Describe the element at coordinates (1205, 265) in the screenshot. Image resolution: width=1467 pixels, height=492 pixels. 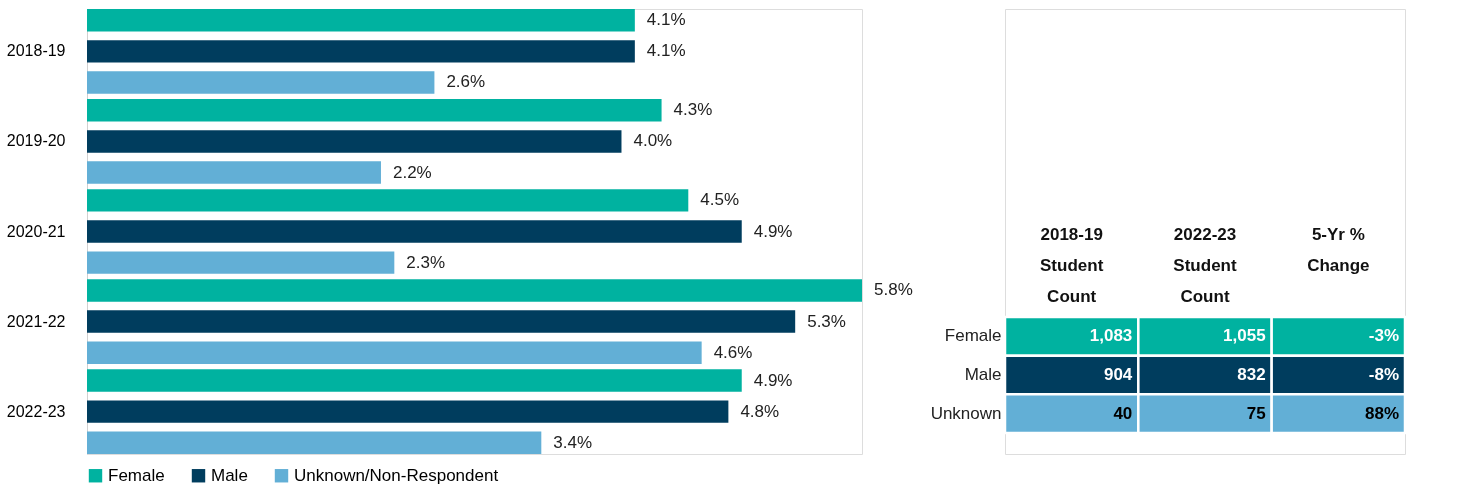
I see `category-label: 2022-23 Student Count` at that location.